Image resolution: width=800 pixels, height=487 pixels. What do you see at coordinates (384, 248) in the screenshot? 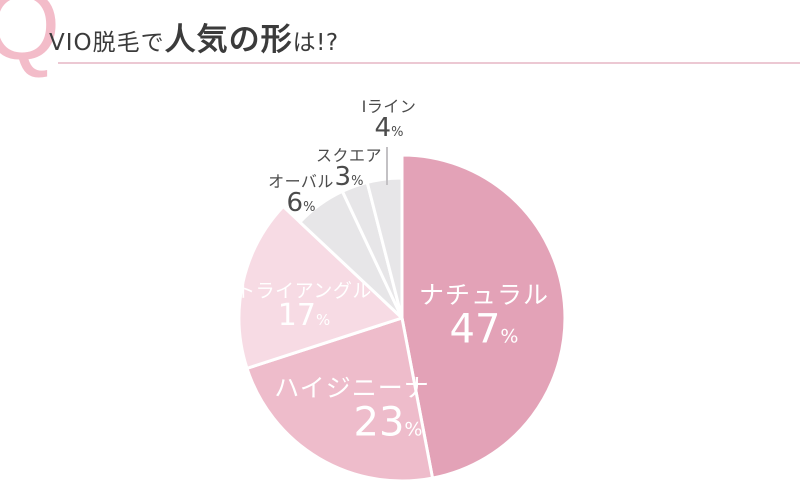
I see `pie-slice-iline` at bounding box center [384, 248].